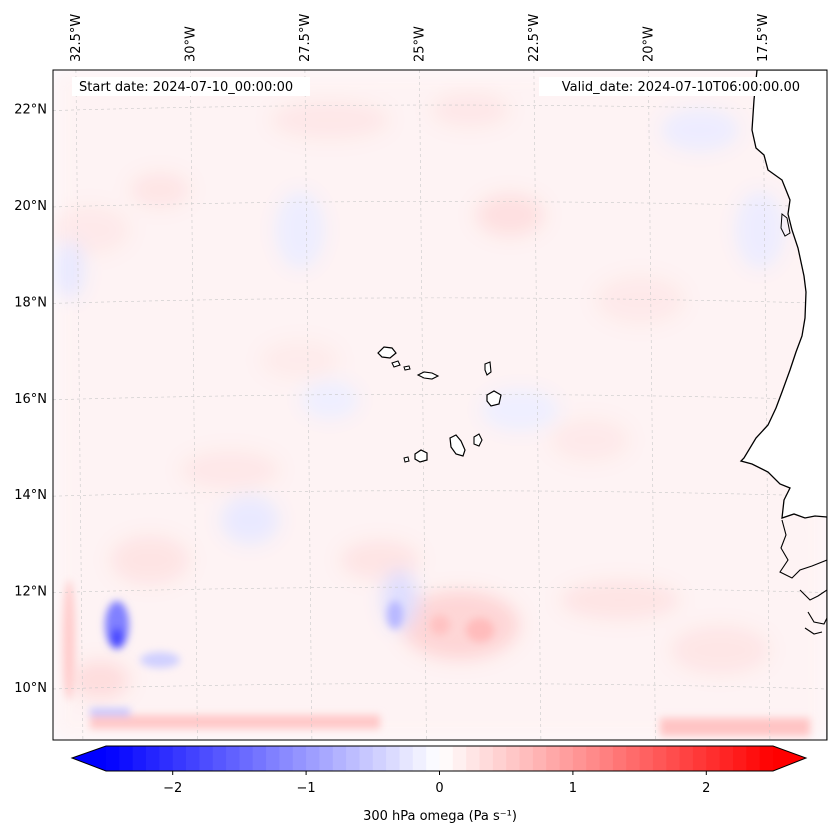 The width and height of the screenshot is (837, 839). I want to click on latitude-tick-label: 18°N, so click(30, 302).